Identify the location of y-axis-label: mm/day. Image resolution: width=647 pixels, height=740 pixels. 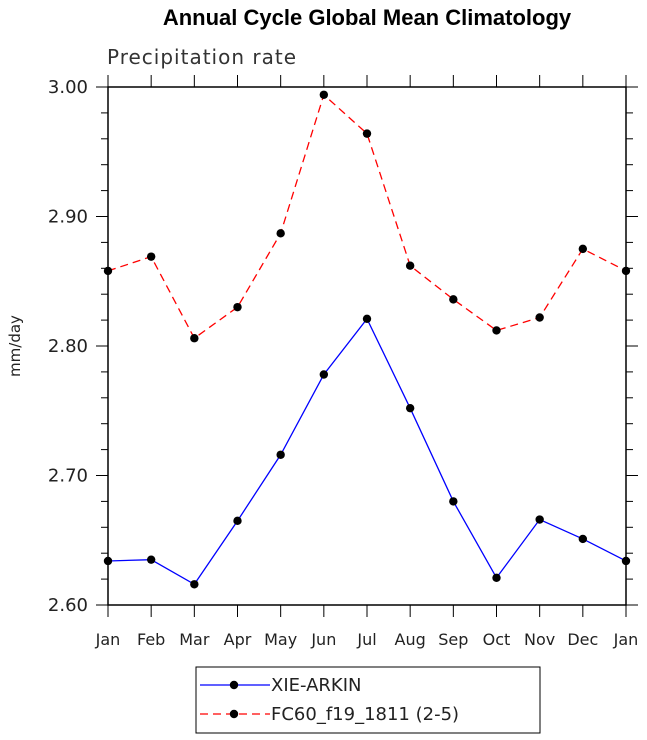
(15, 346).